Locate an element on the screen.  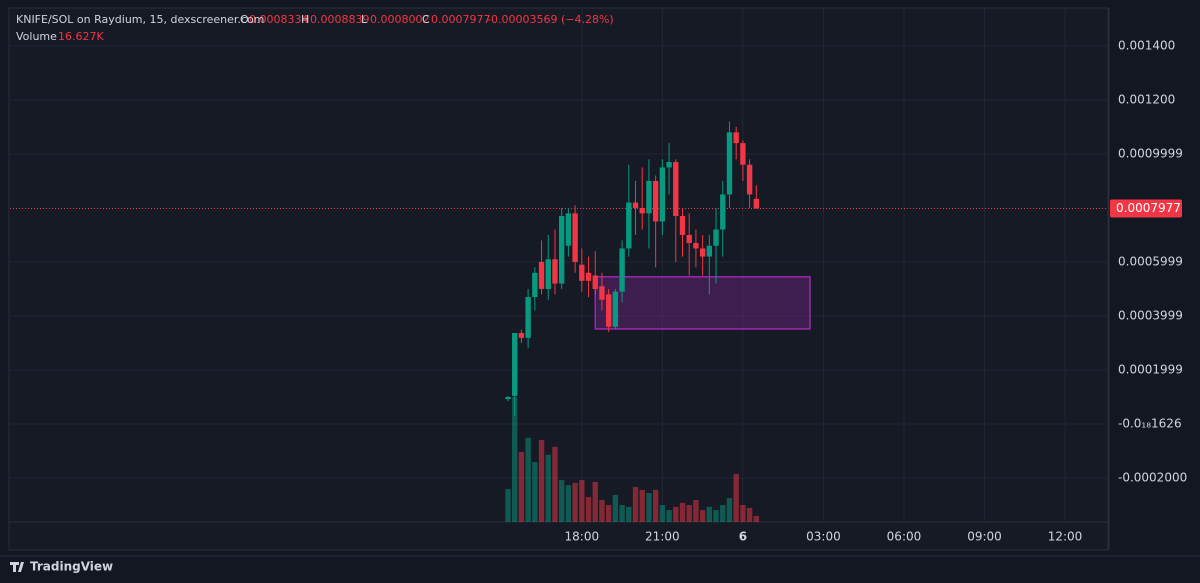
ohlc-value: 0.0008839 is located at coordinates (340, 19).